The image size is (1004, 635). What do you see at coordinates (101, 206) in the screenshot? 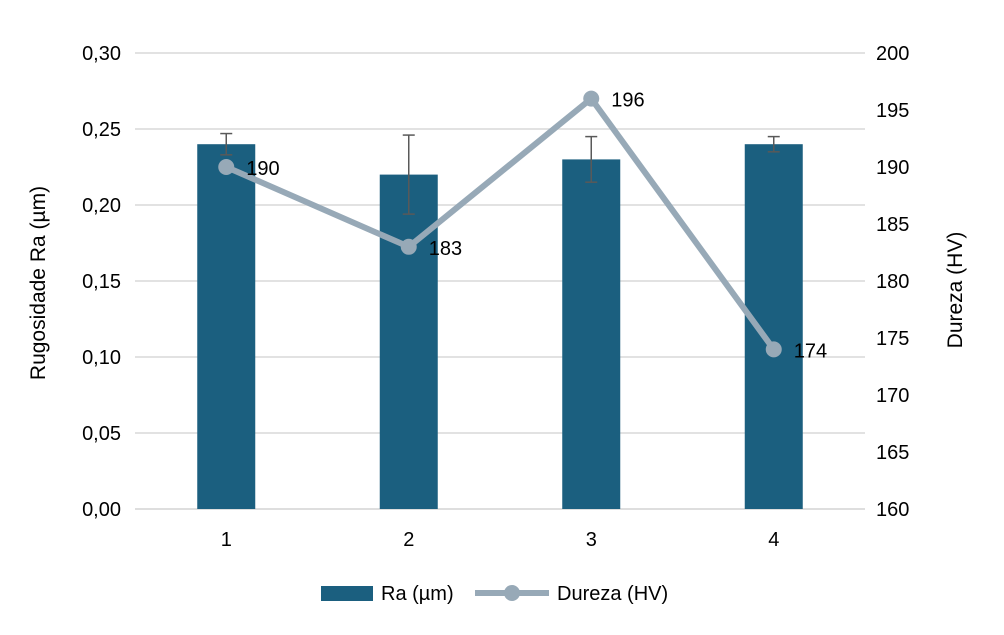
I see `y-tick-label: 0,20` at bounding box center [101, 206].